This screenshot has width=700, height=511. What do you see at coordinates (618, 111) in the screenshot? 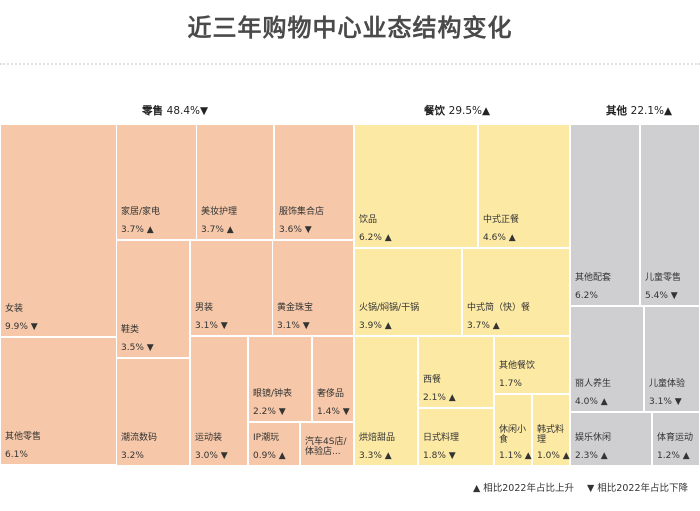
I see `group-name: 其他` at bounding box center [618, 111].